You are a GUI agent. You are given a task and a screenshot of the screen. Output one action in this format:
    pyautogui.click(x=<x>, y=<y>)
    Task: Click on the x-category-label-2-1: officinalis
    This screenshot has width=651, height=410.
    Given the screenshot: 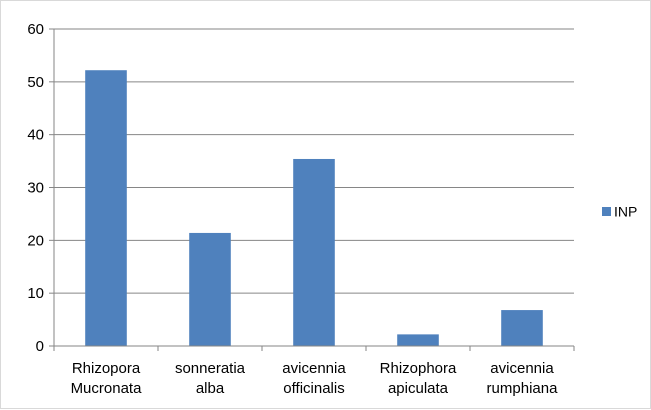 What is the action you would take?
    pyautogui.click(x=313, y=388)
    